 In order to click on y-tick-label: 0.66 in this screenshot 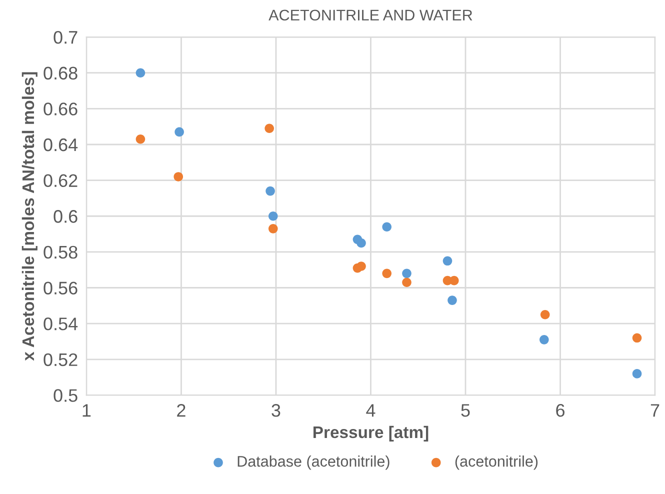, I will do `click(61, 109)`.